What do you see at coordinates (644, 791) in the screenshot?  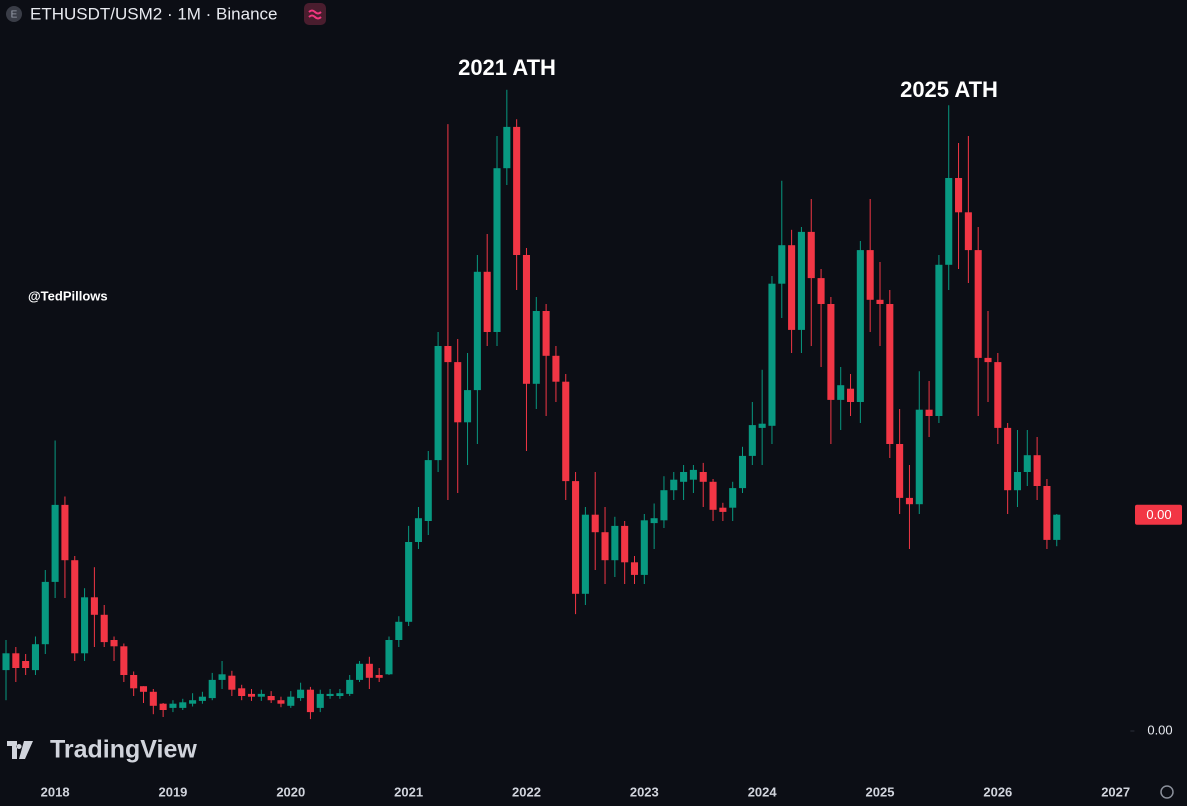 I see `x-tick-label: 2023` at bounding box center [644, 791].